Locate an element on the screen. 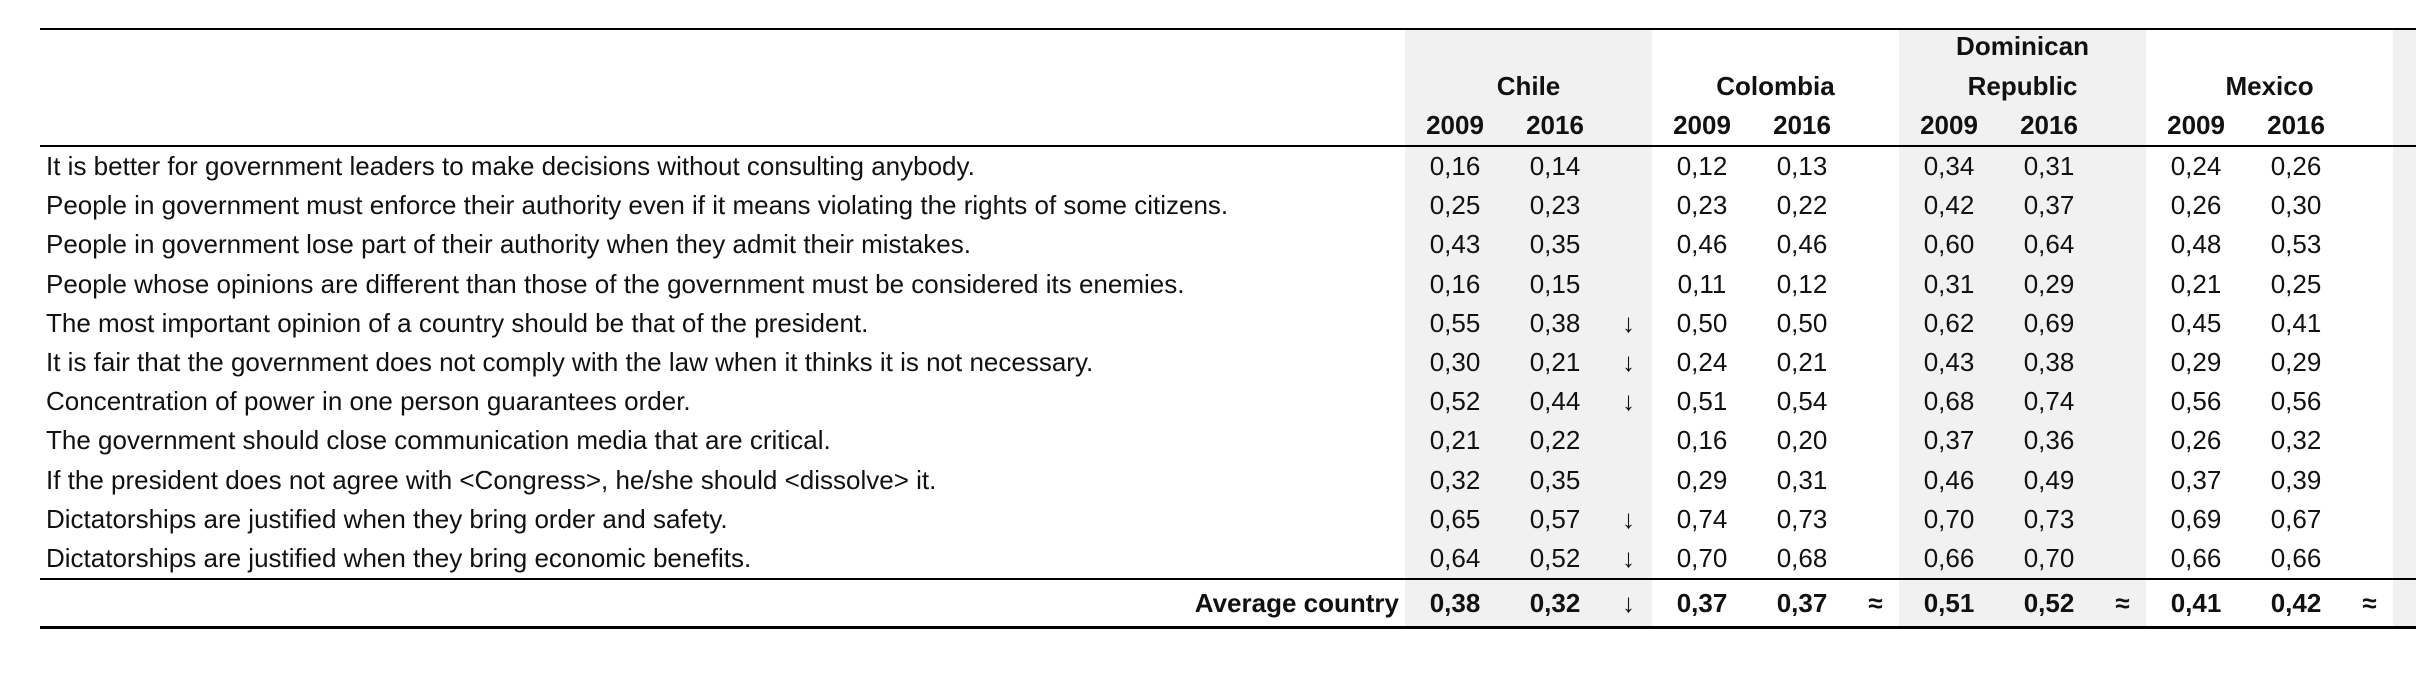 Image resolution: width=2416 pixels, height=688 pixels. value-colombia-2016: 0,68 is located at coordinates (1802, 557).